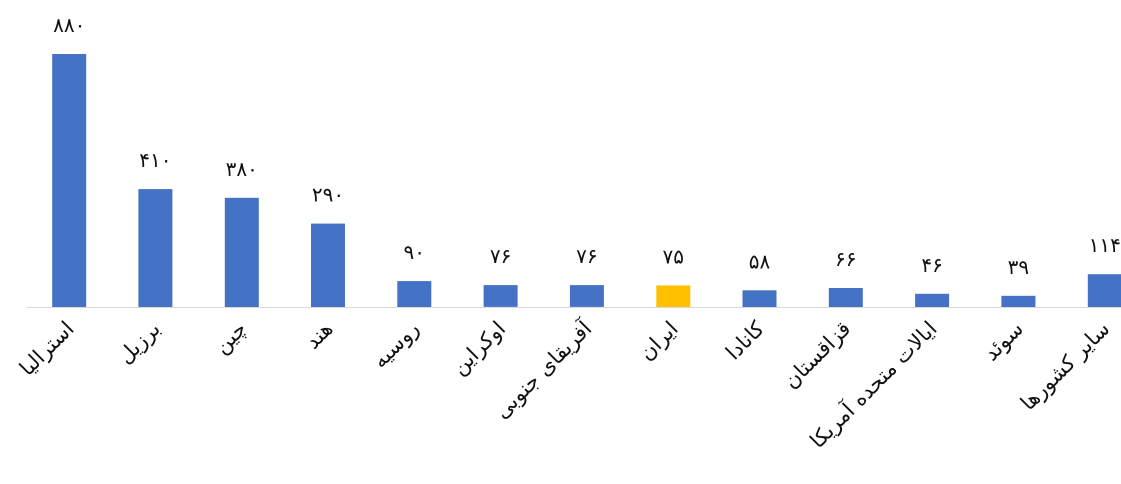  I want to click on value-label: ۹۰, so click(414, 252).